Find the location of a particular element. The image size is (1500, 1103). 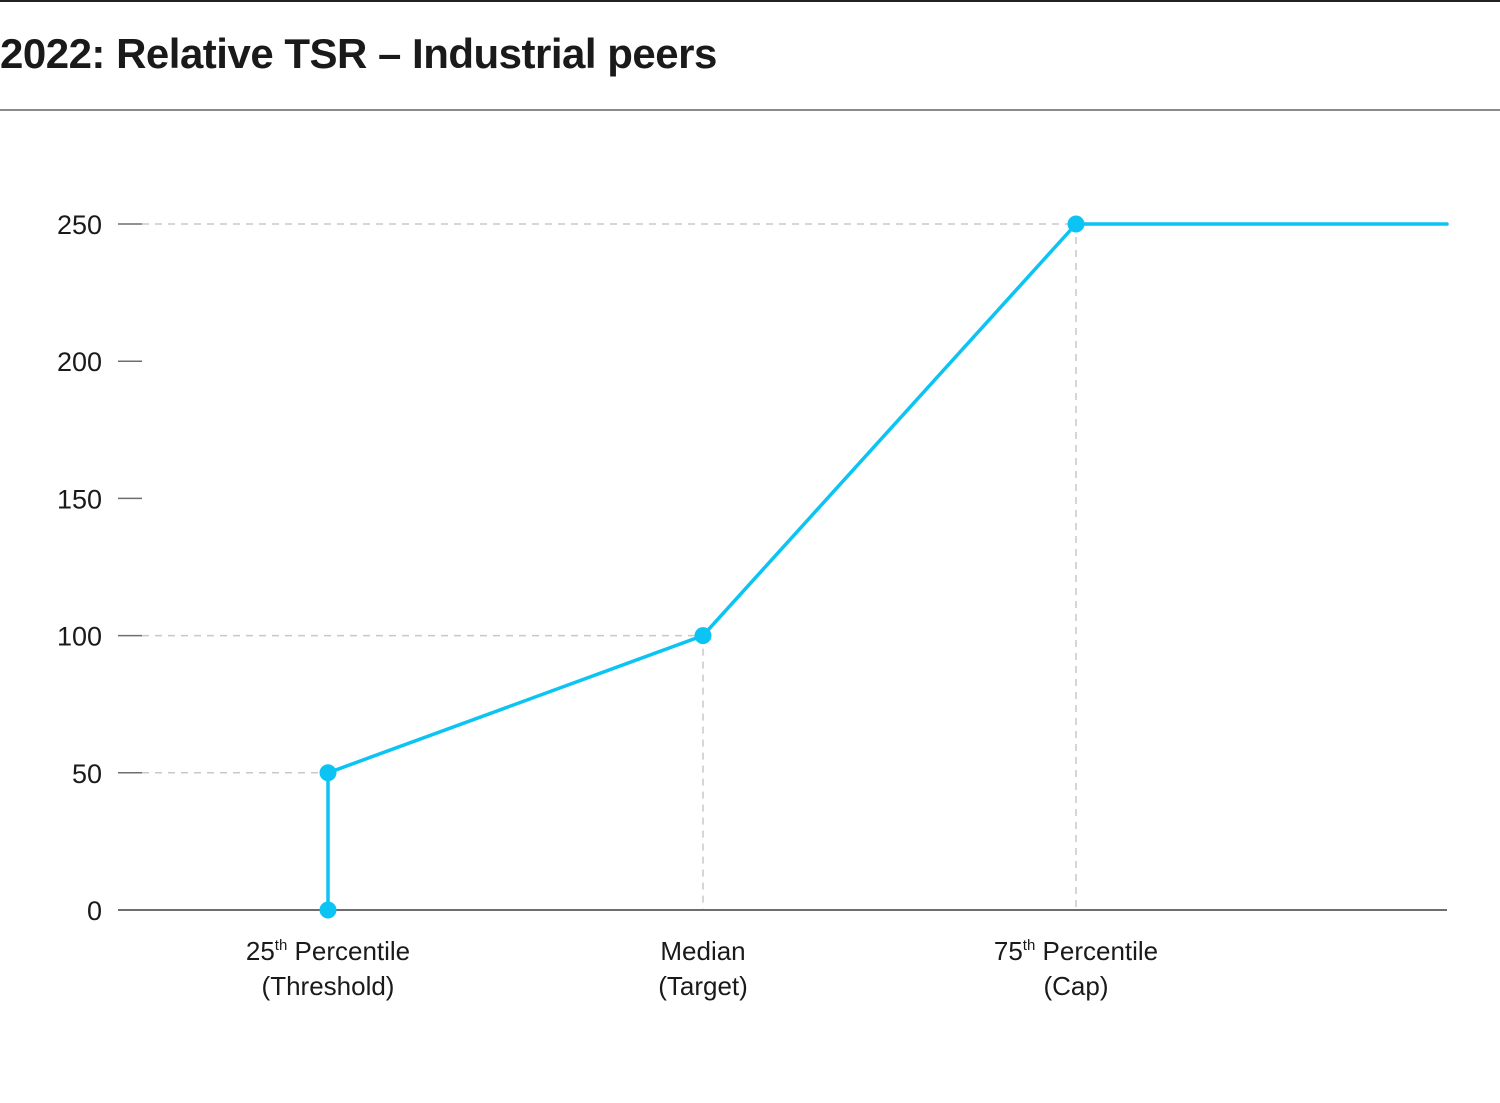

category-label-2-line2: (Target) is located at coordinates (703, 986).